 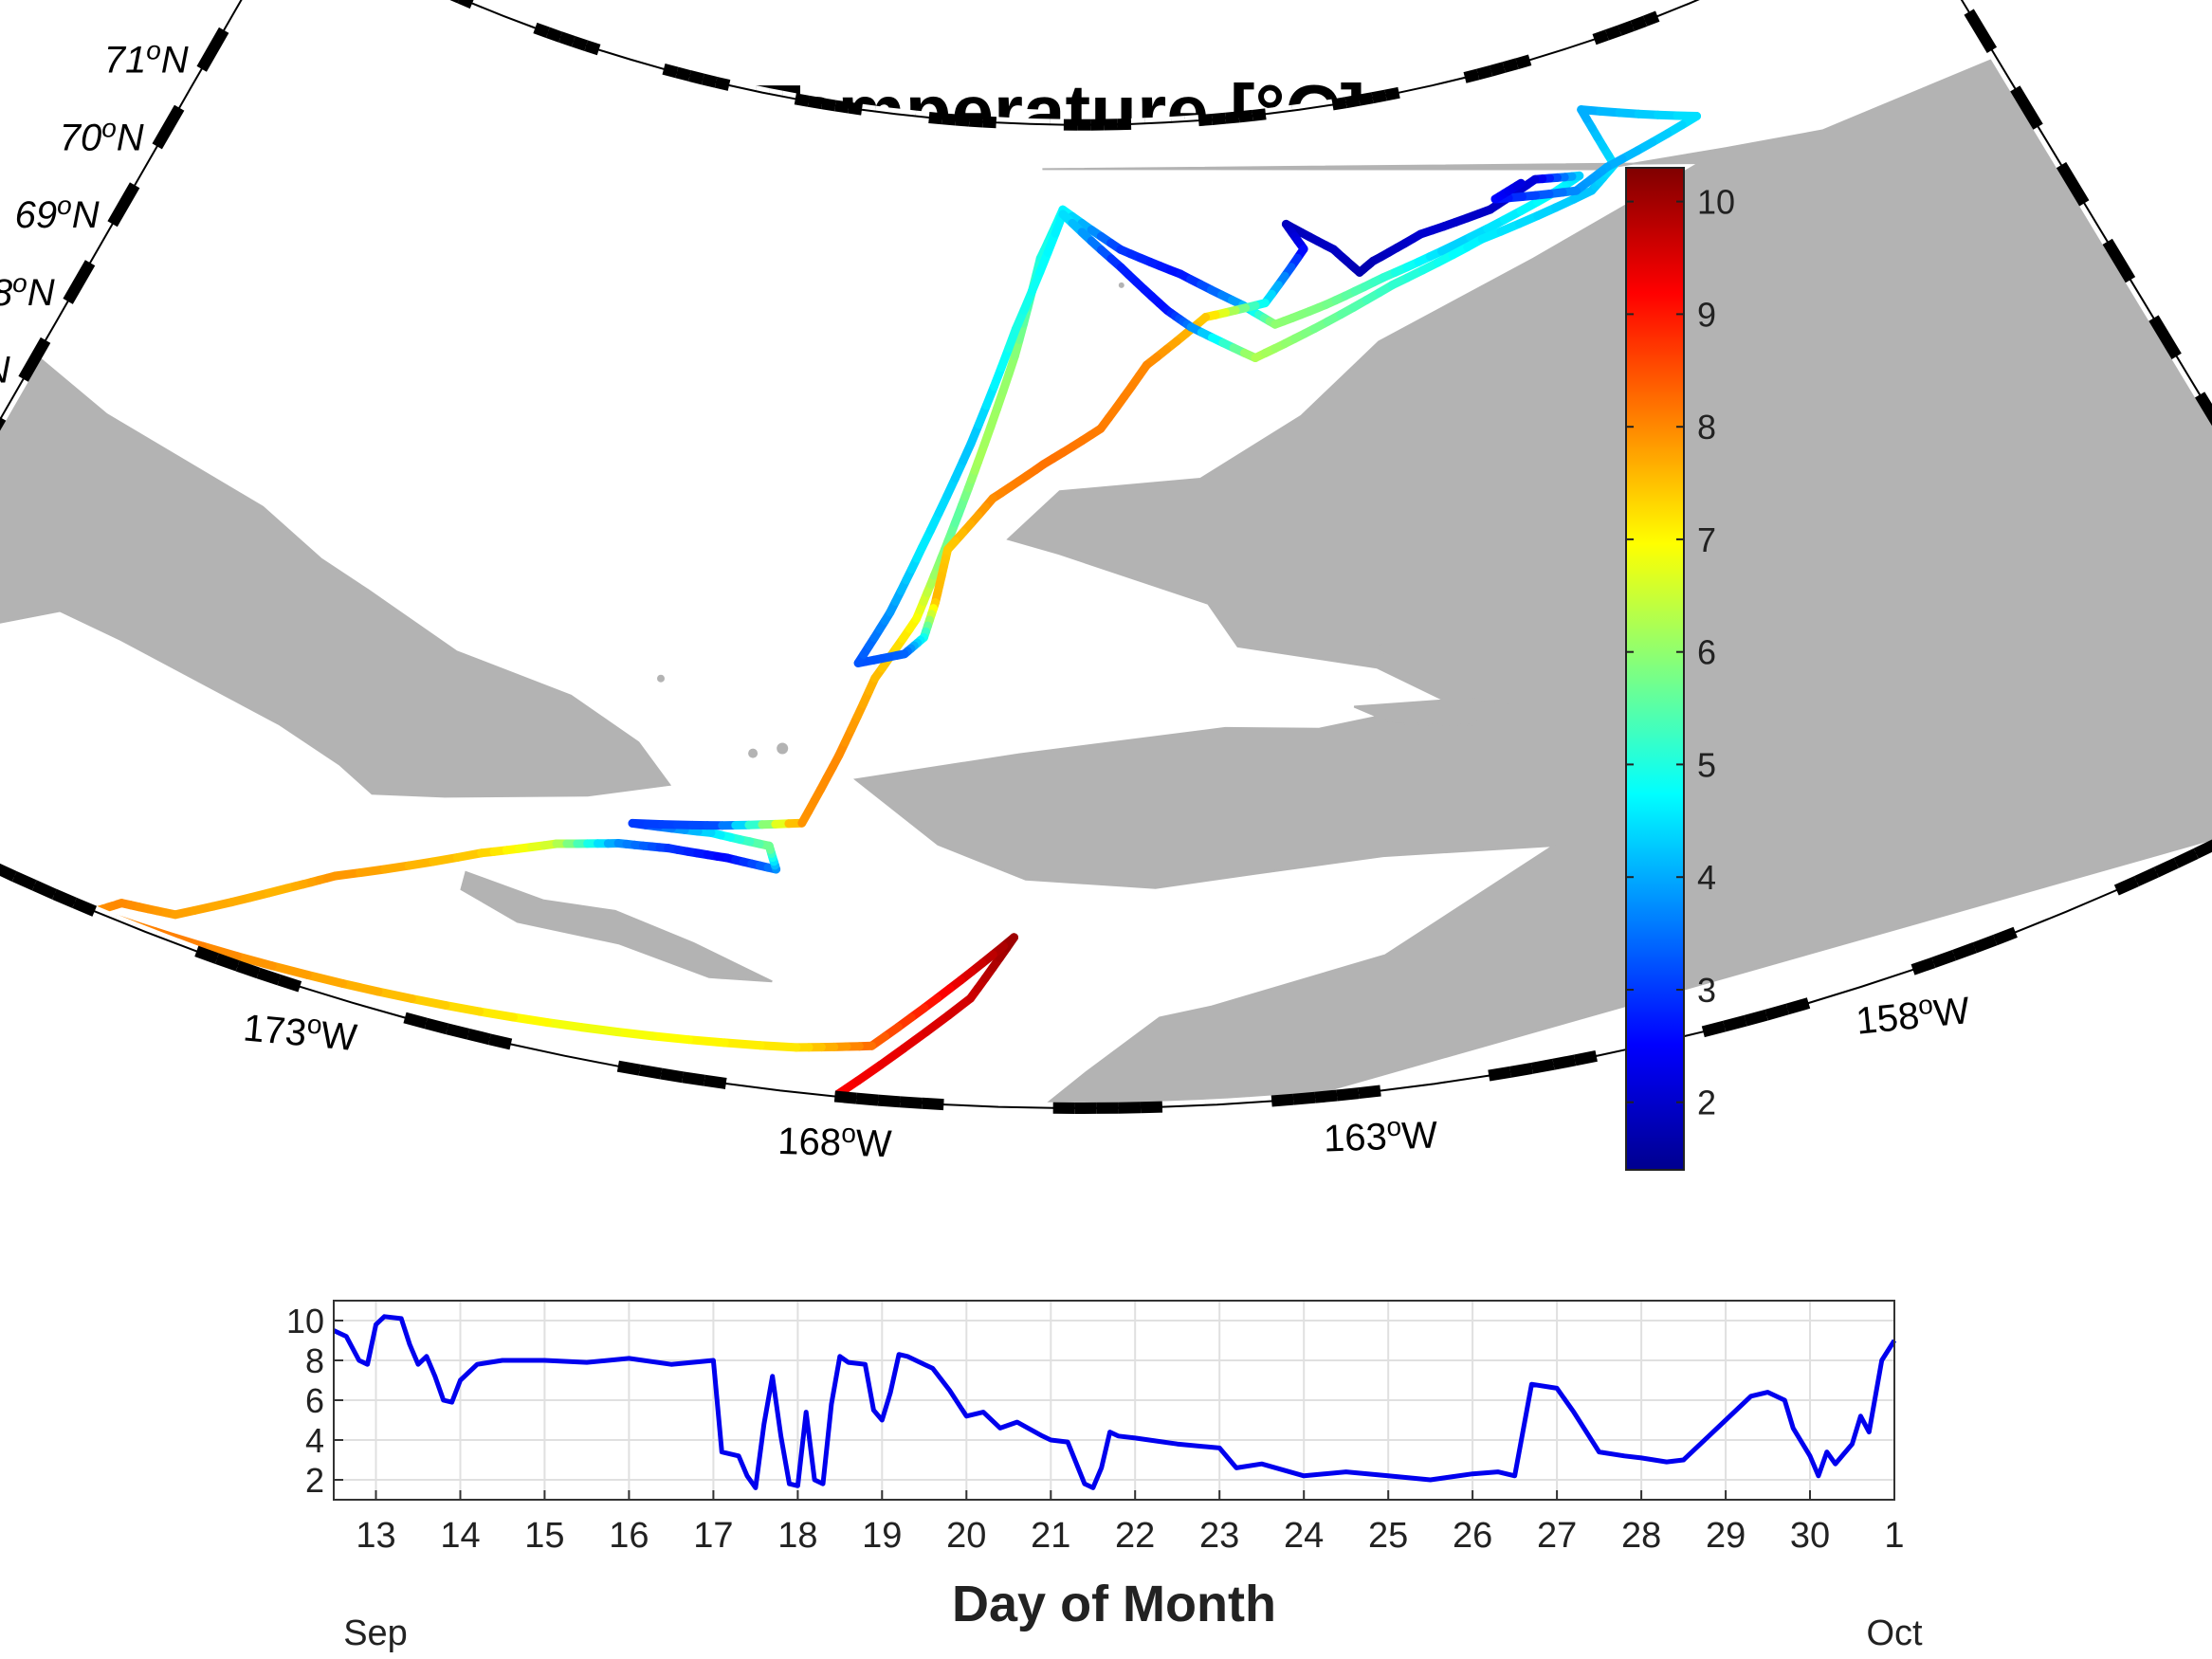 I want to click on x-tick-label: 17, so click(x=713, y=1536).